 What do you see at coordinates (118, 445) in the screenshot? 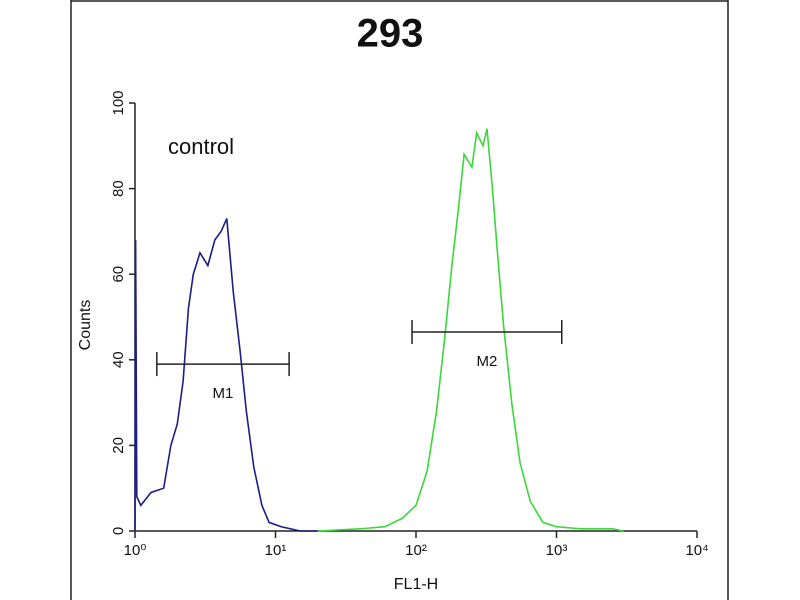
I see `y-tick-label: 20` at bounding box center [118, 445].